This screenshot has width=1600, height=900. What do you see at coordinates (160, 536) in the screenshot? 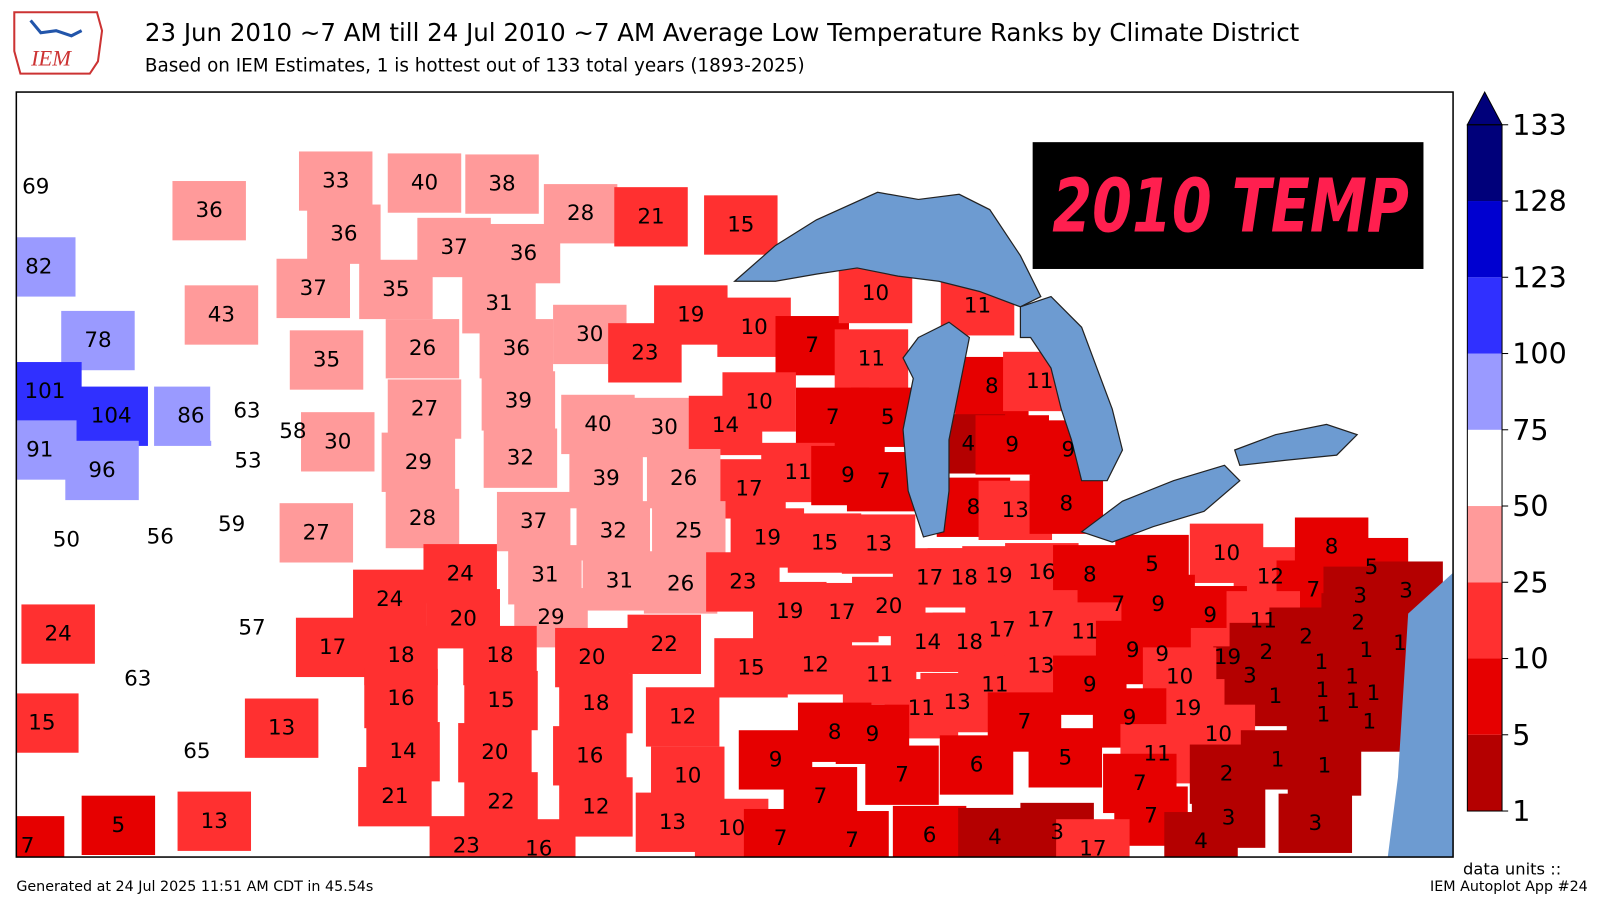
I see `district-rank: 56` at bounding box center [160, 536].